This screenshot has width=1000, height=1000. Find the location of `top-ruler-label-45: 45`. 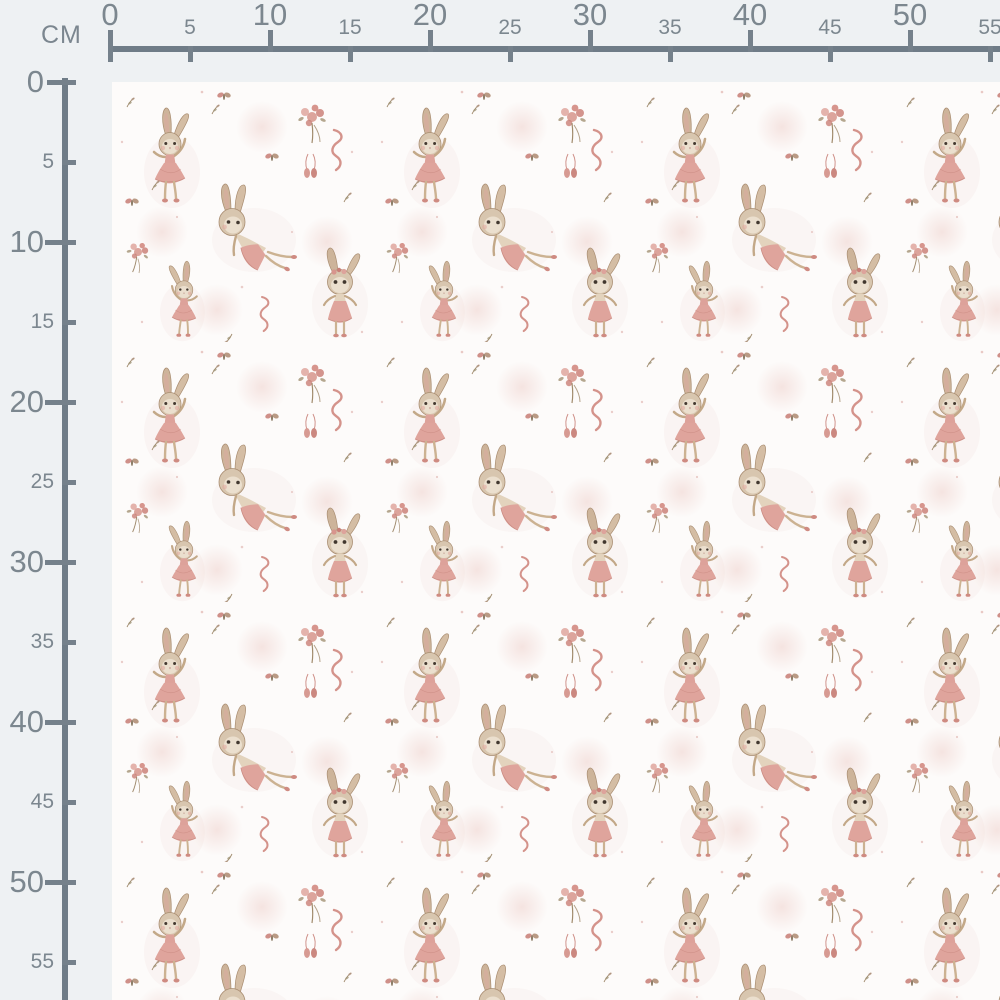

top-ruler-label-45: 45 is located at coordinates (830, 27).